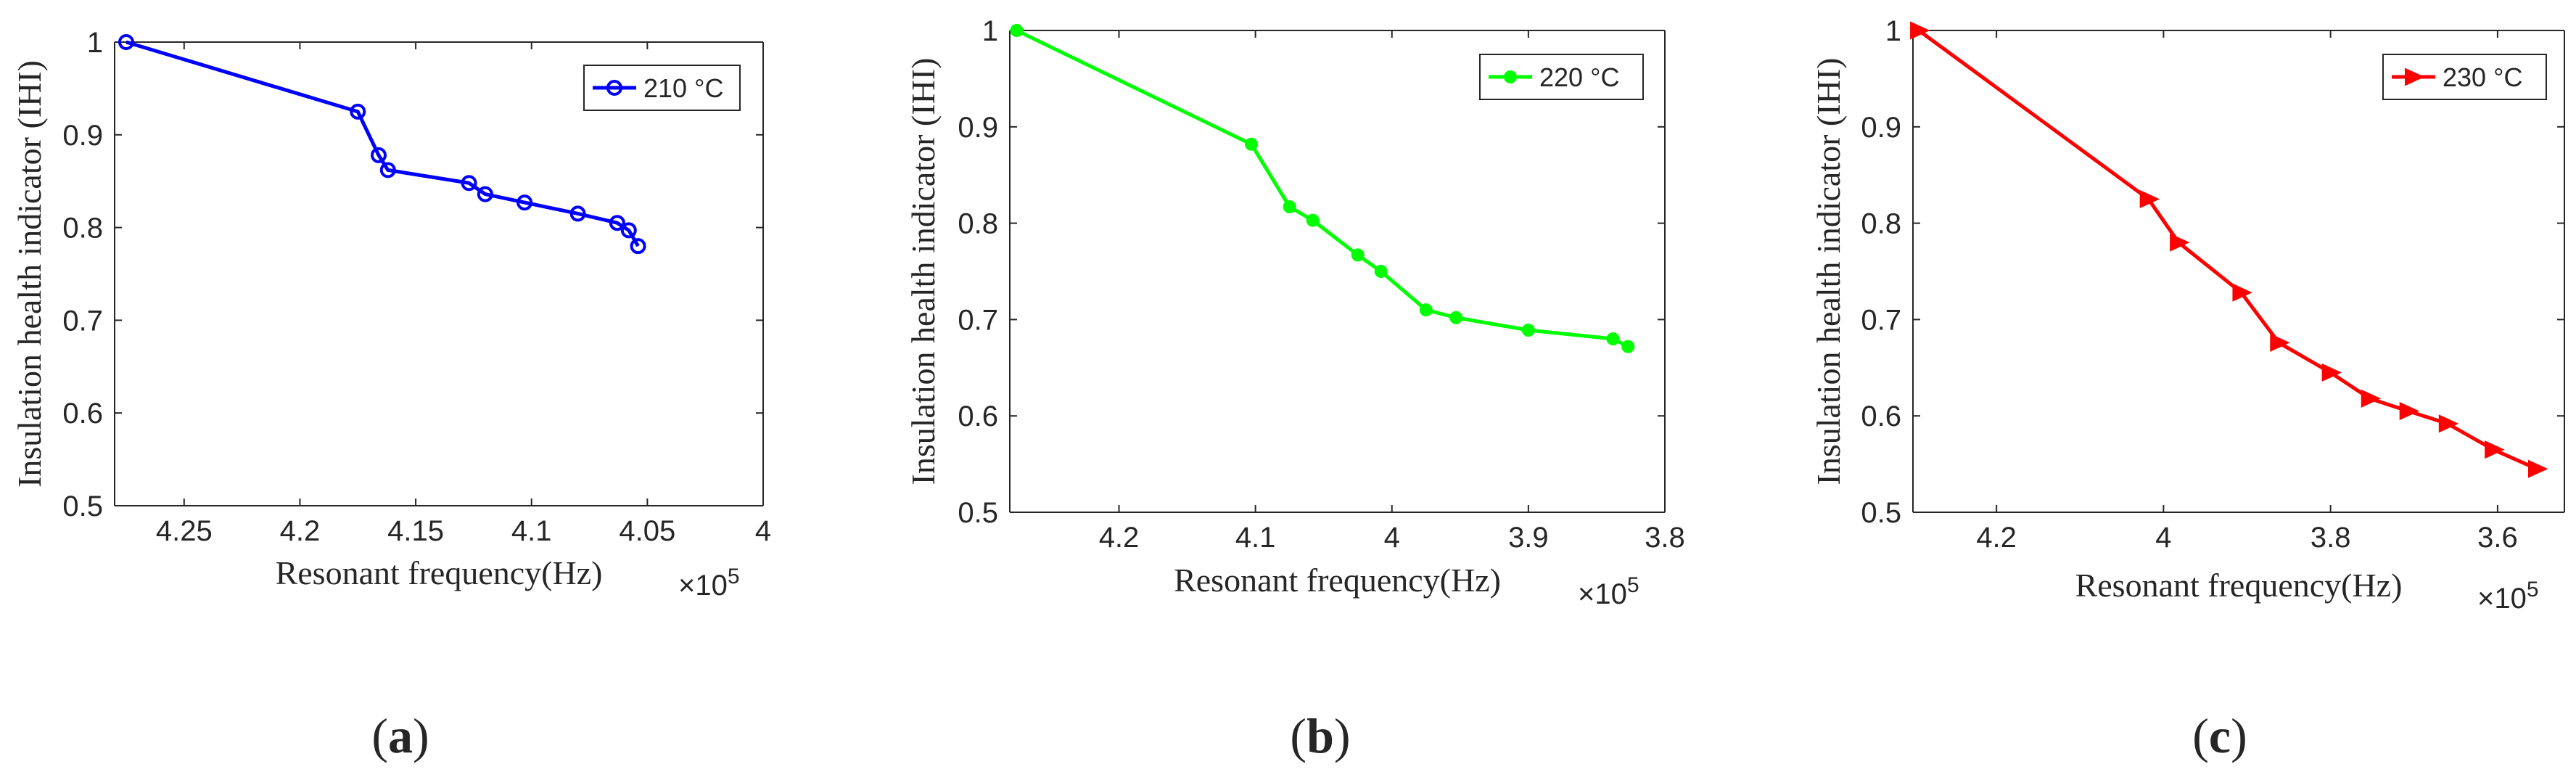 Image resolution: width=2576 pixels, height=780 pixels. I want to click on panel-caption: (a), so click(400, 736).